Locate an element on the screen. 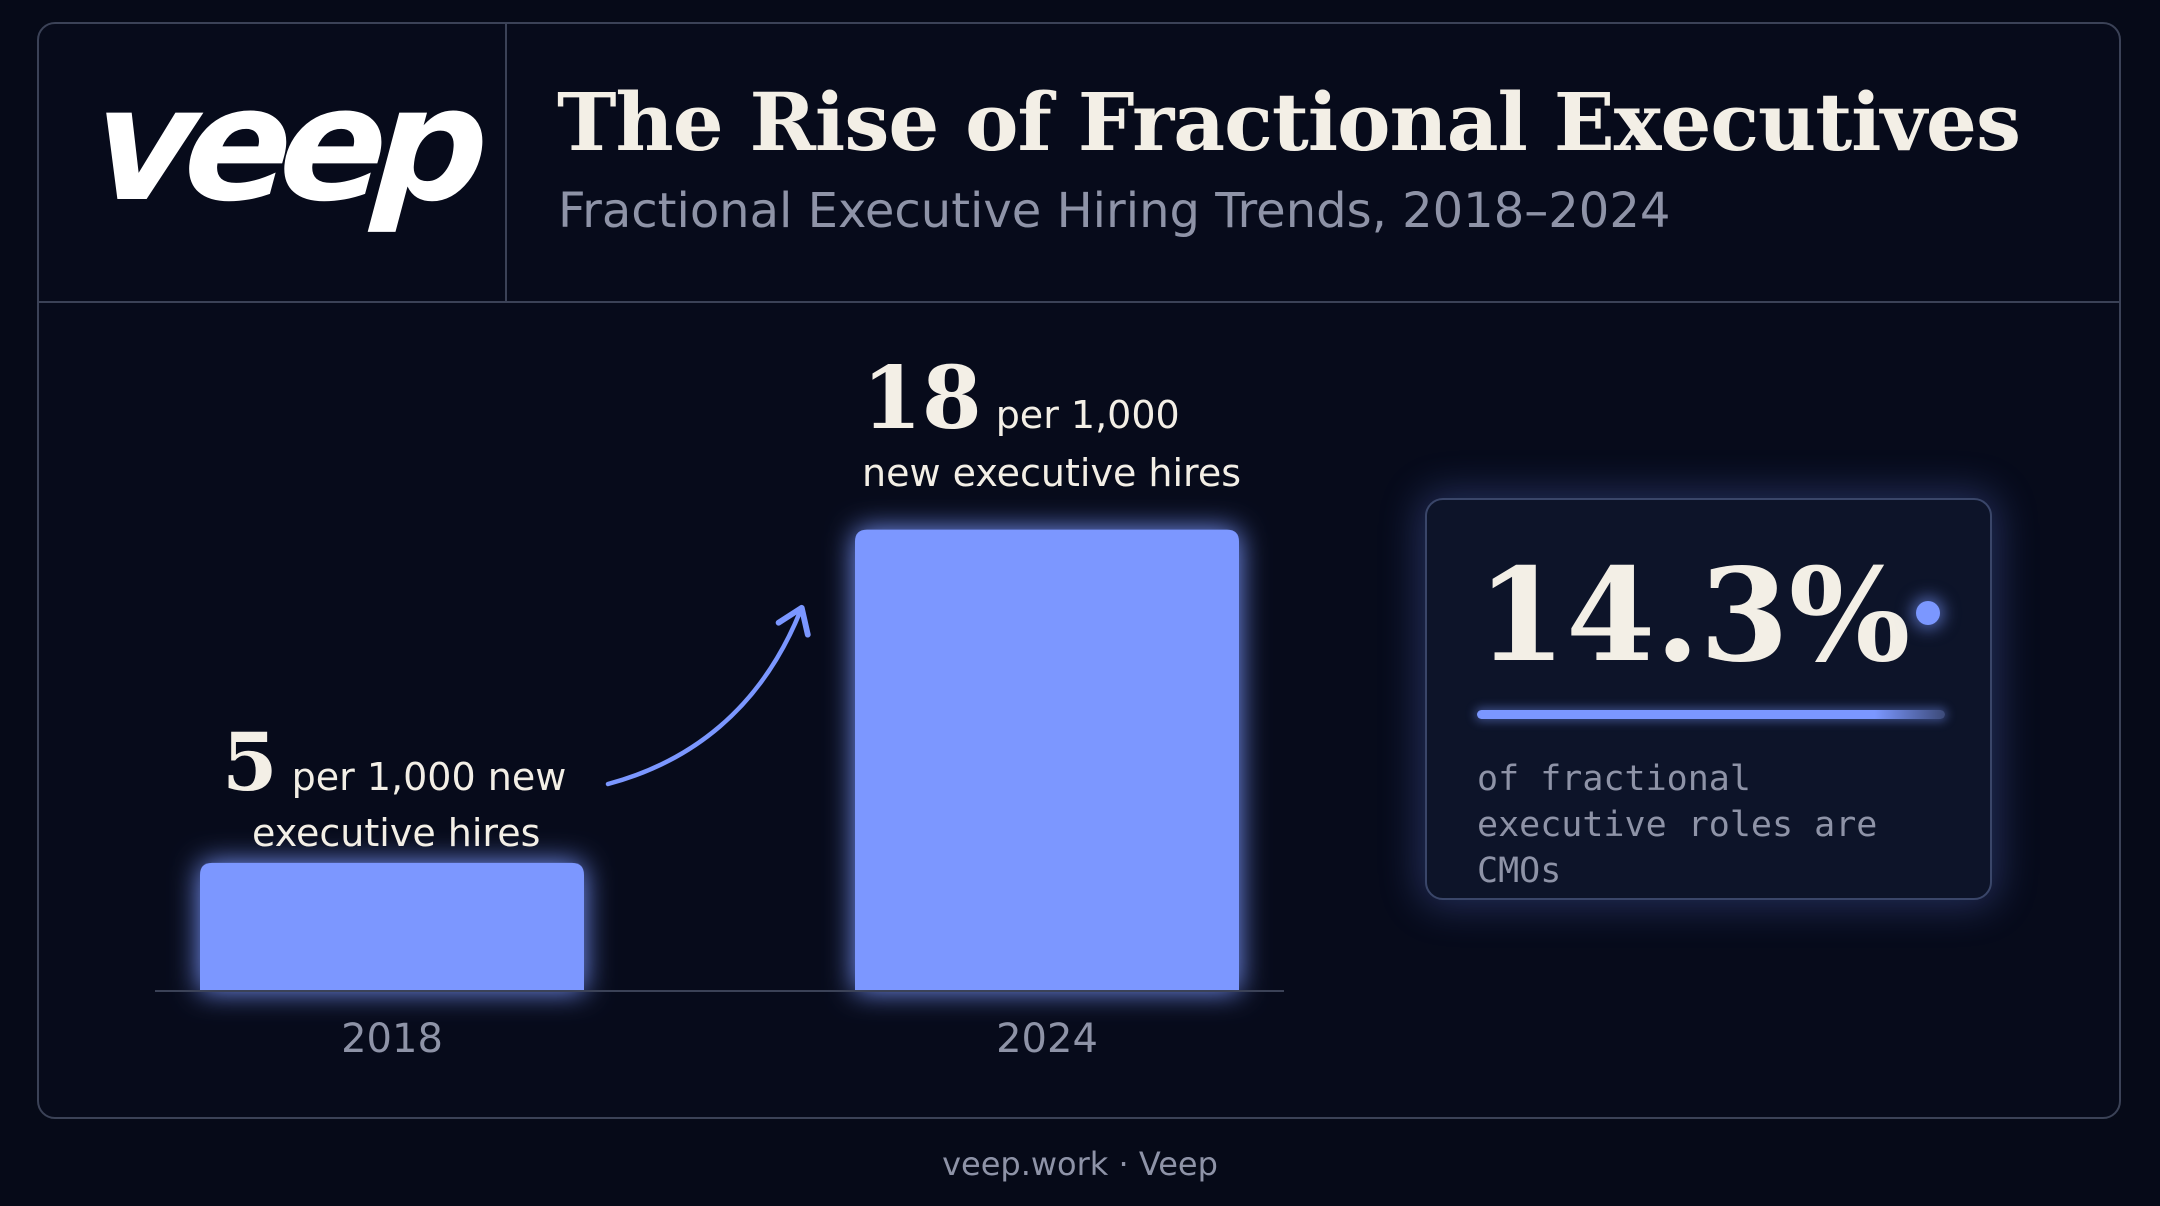 The image size is (2160, 1206). bar-2018 is located at coordinates (392, 926).